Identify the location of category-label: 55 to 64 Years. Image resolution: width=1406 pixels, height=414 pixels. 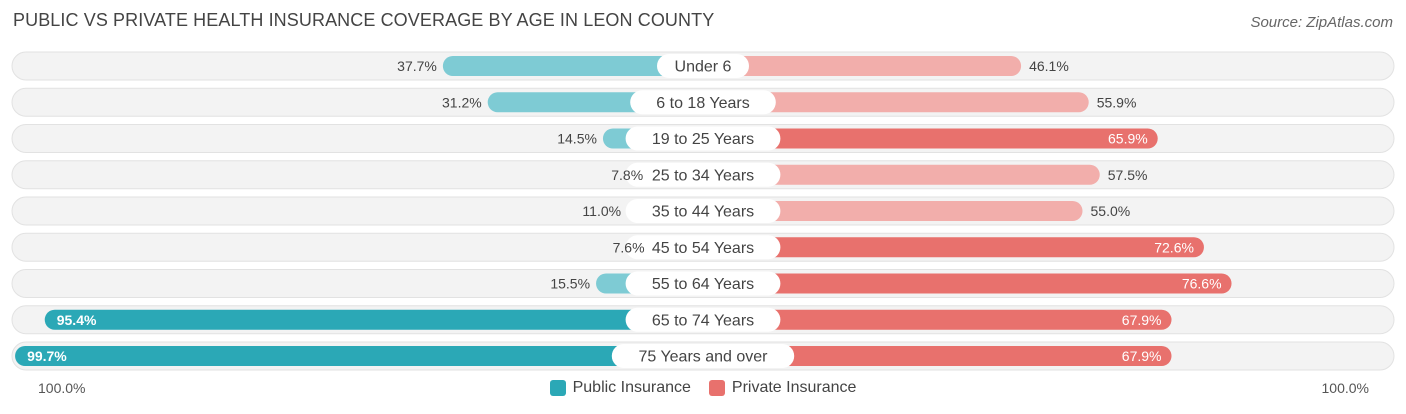
(703, 284).